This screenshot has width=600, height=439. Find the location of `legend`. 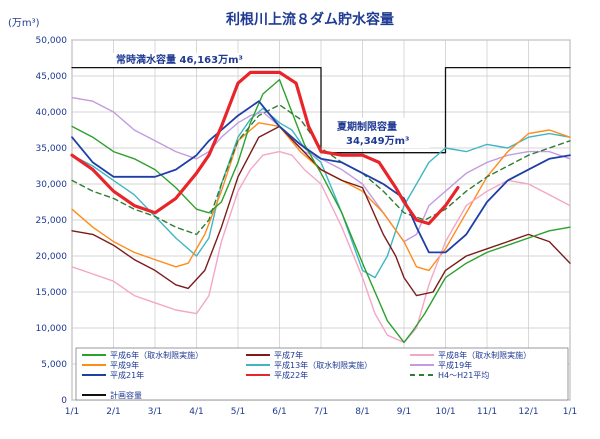

legend is located at coordinates (322, 374).